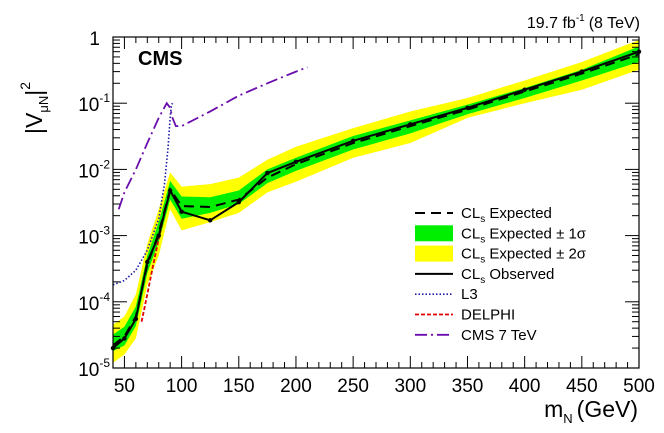 The image size is (664, 433). Describe the element at coordinates (583, 22) in the screenshot. I see `luminosity-label: 19.7 fb-1 (8 TeV)` at that location.